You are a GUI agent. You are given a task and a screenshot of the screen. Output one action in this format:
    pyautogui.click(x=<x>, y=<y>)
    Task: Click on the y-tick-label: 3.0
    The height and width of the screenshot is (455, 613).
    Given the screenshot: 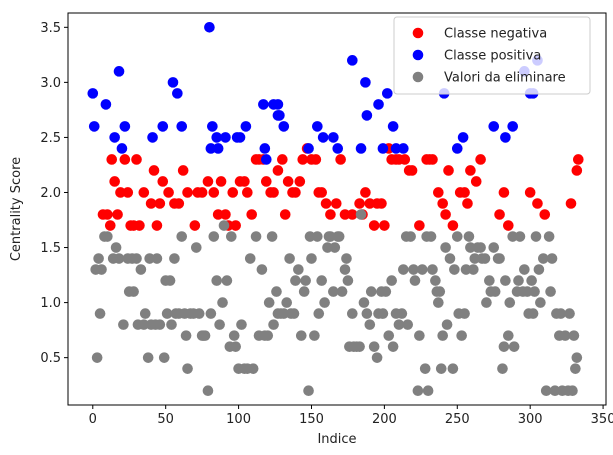 What is the action you would take?
    pyautogui.click(x=50, y=83)
    